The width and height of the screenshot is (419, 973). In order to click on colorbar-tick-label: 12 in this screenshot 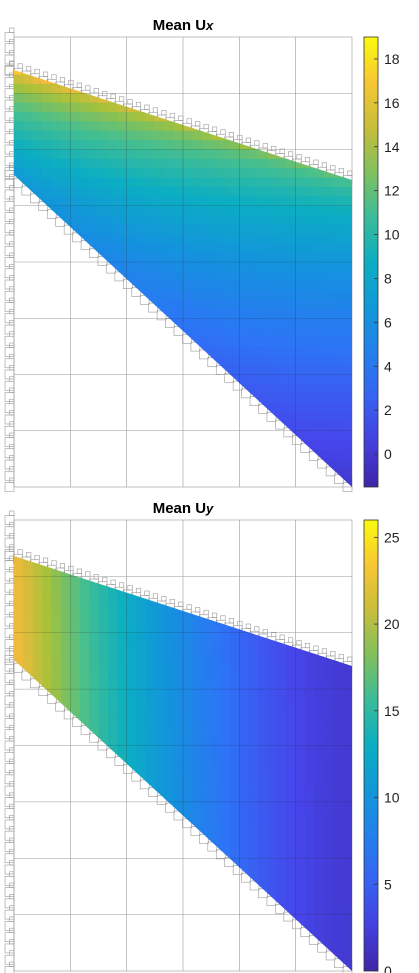, I will do `click(392, 191)`.